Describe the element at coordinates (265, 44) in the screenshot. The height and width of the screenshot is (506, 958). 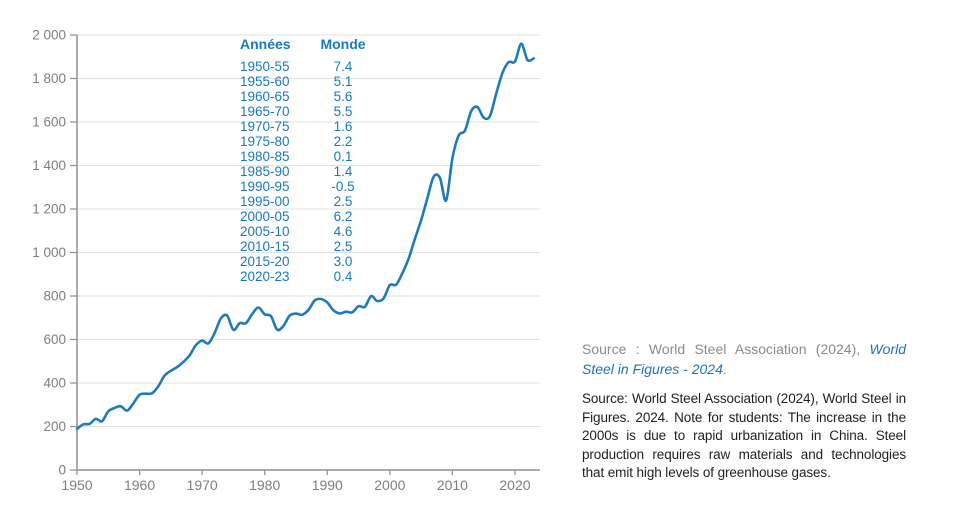
I see `table-header-annees: Années` at that location.